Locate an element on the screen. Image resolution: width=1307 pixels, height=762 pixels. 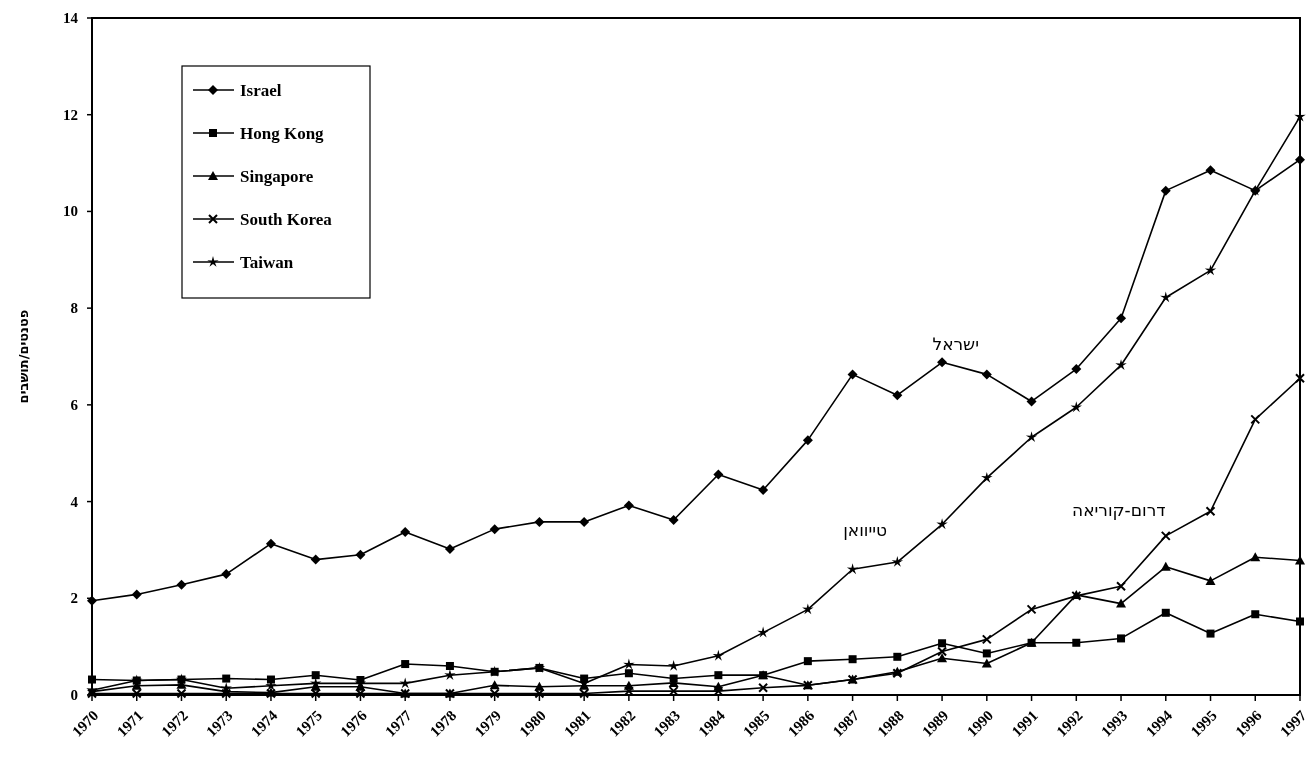
y-tick-label: 4 is located at coordinates (74, 501).